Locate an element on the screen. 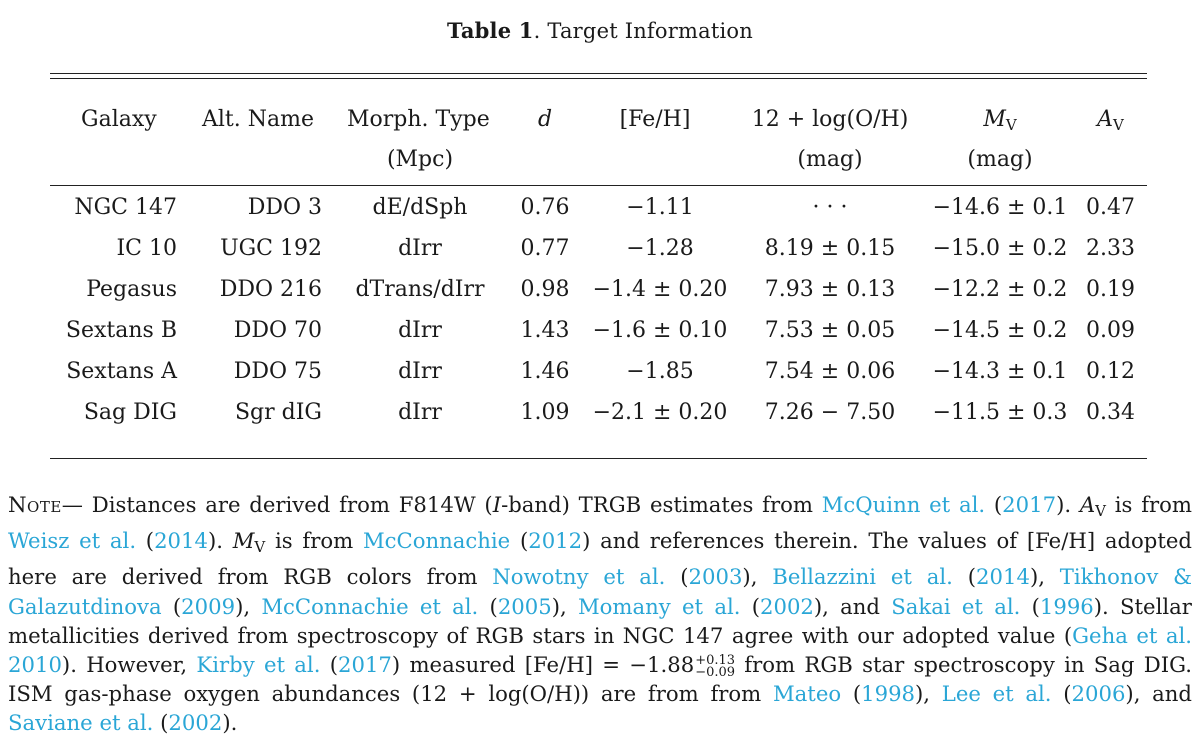 This screenshot has height=738, width=1200. cell-av: 0.34 is located at coordinates (1110, 412).